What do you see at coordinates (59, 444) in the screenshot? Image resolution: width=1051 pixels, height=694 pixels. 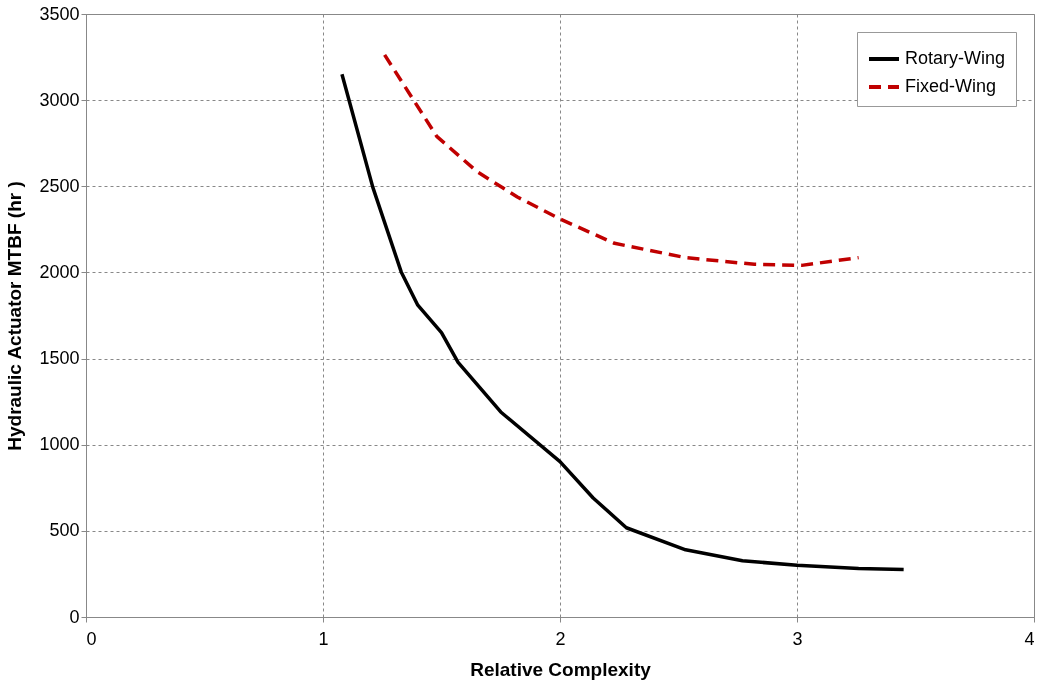 I see `y-tick-label: 1000` at bounding box center [59, 444].